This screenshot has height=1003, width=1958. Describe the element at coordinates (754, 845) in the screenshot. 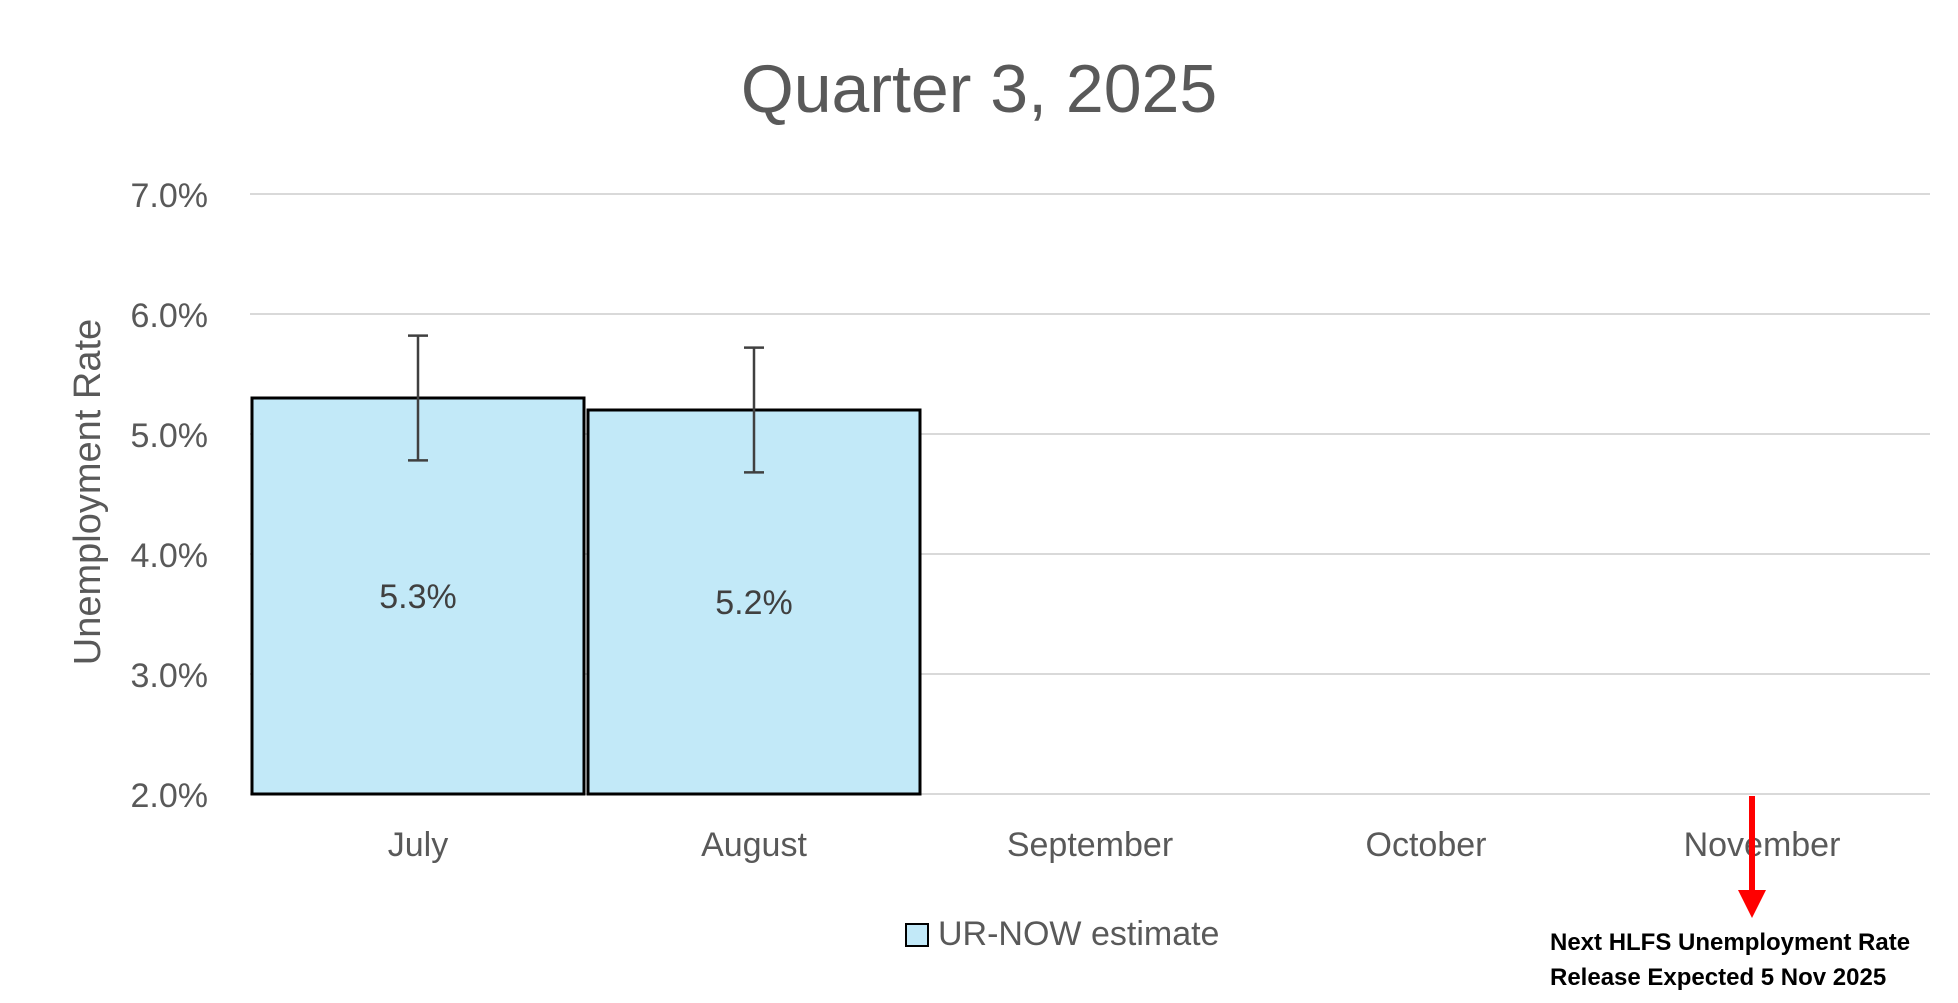

I see `x-tick-label: August` at that location.